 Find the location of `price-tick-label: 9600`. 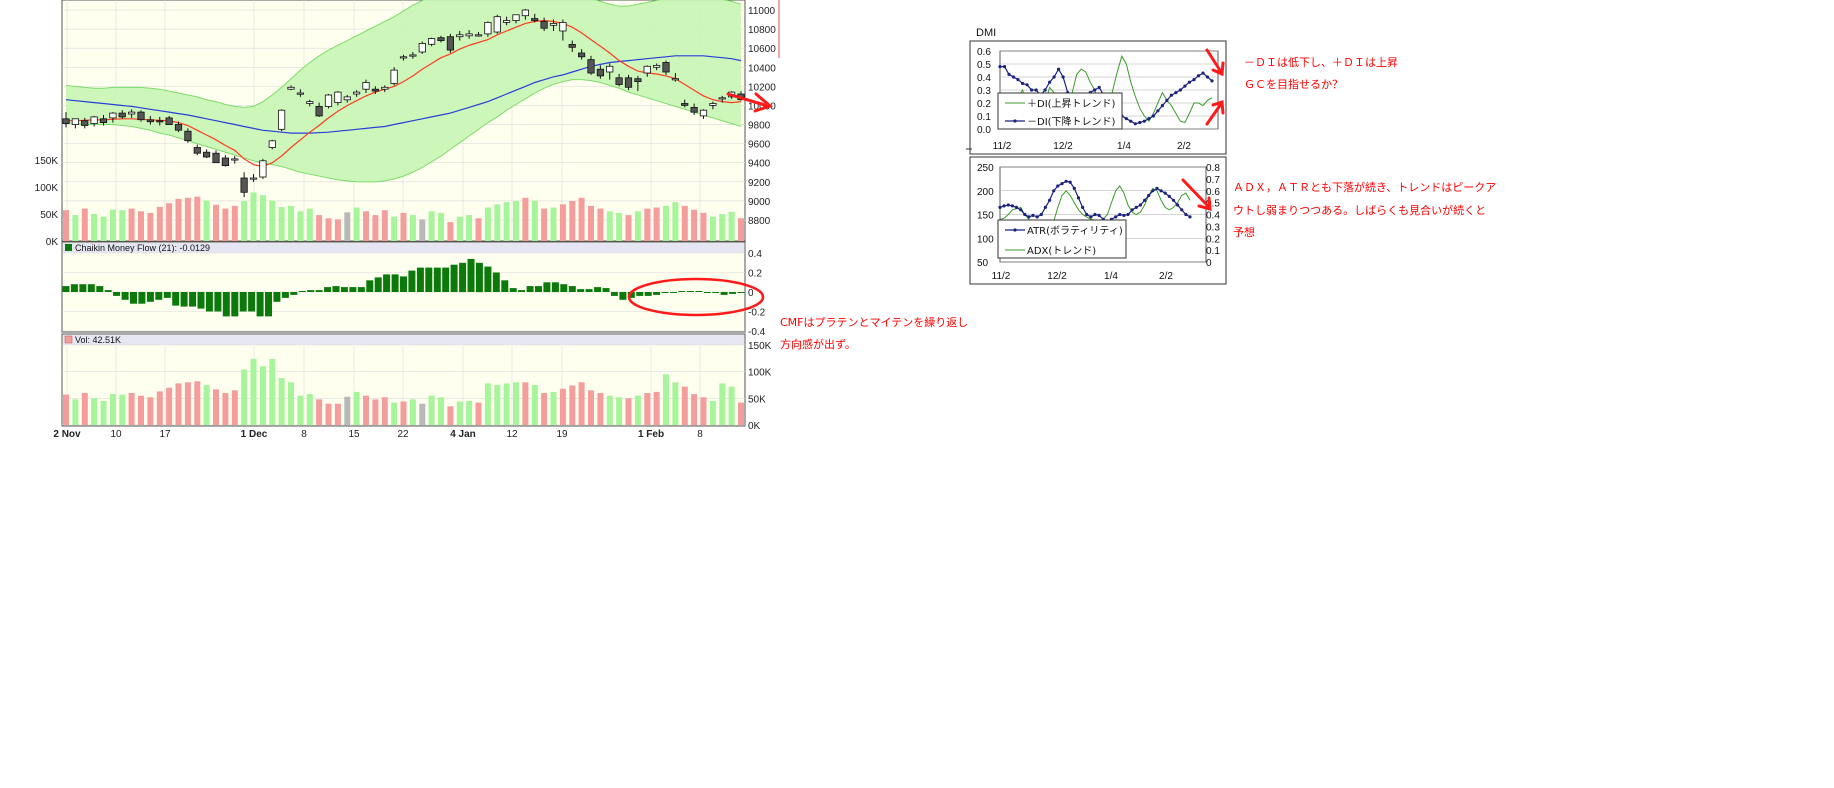

price-tick-label: 9600 is located at coordinates (759, 145).